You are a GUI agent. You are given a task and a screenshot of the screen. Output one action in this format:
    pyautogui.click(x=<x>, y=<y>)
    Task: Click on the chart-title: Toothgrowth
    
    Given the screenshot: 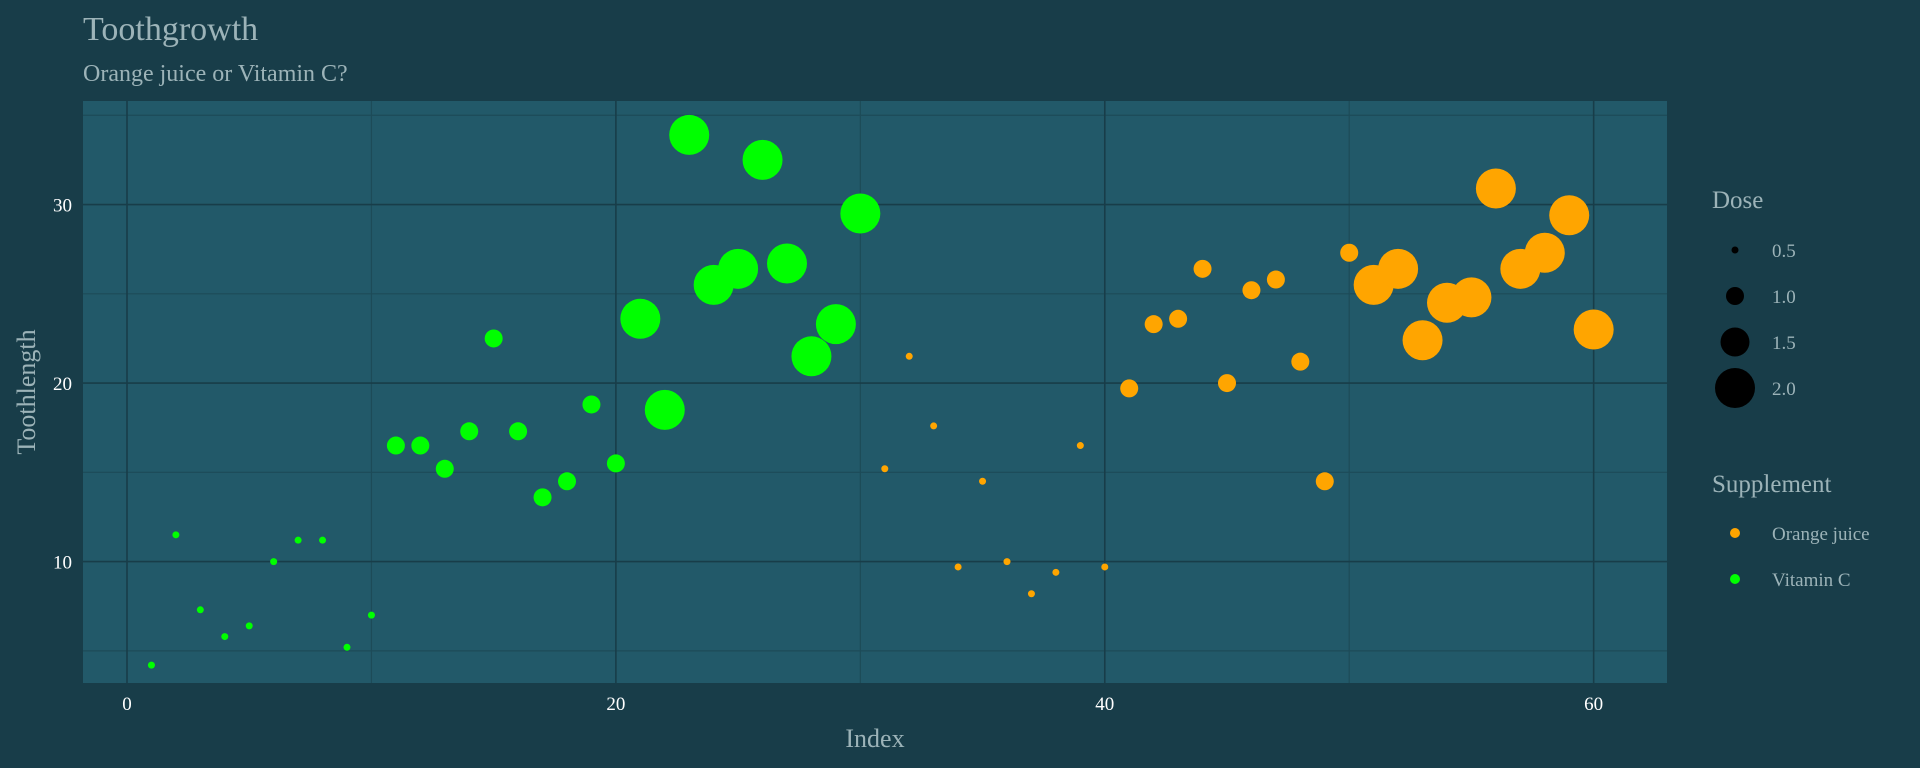 What is the action you would take?
    pyautogui.click(x=170, y=29)
    